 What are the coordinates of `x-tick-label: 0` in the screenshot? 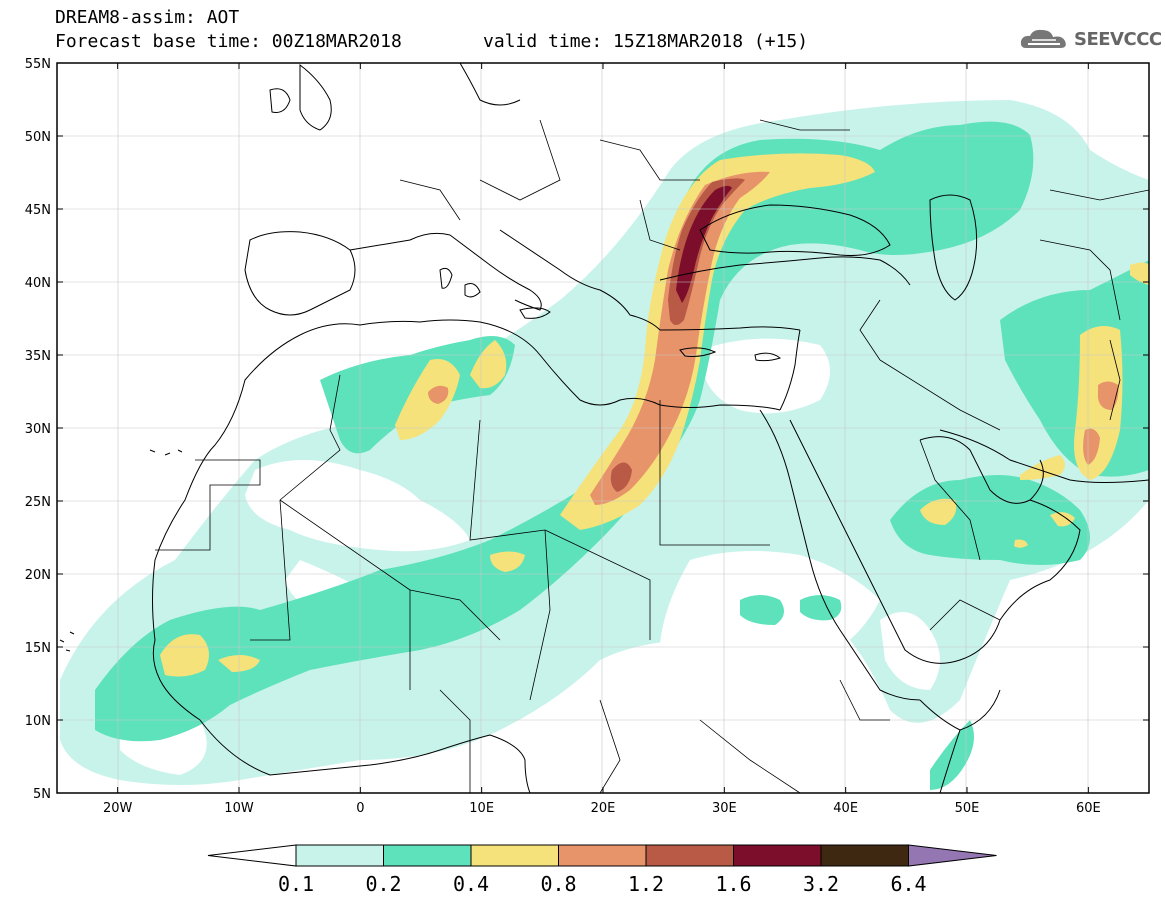 It's located at (360, 808).